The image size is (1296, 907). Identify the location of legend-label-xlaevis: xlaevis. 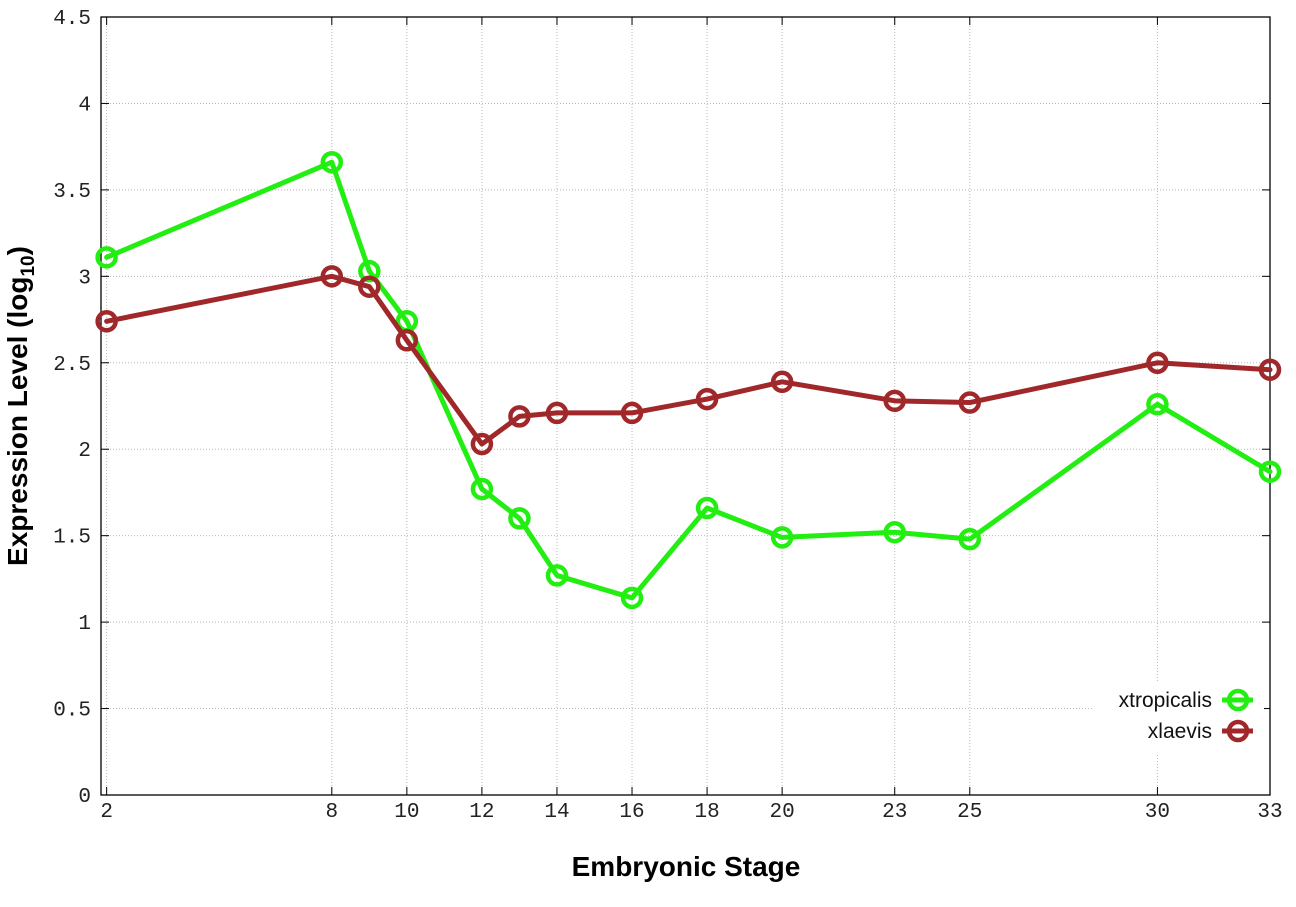
(1180, 731).